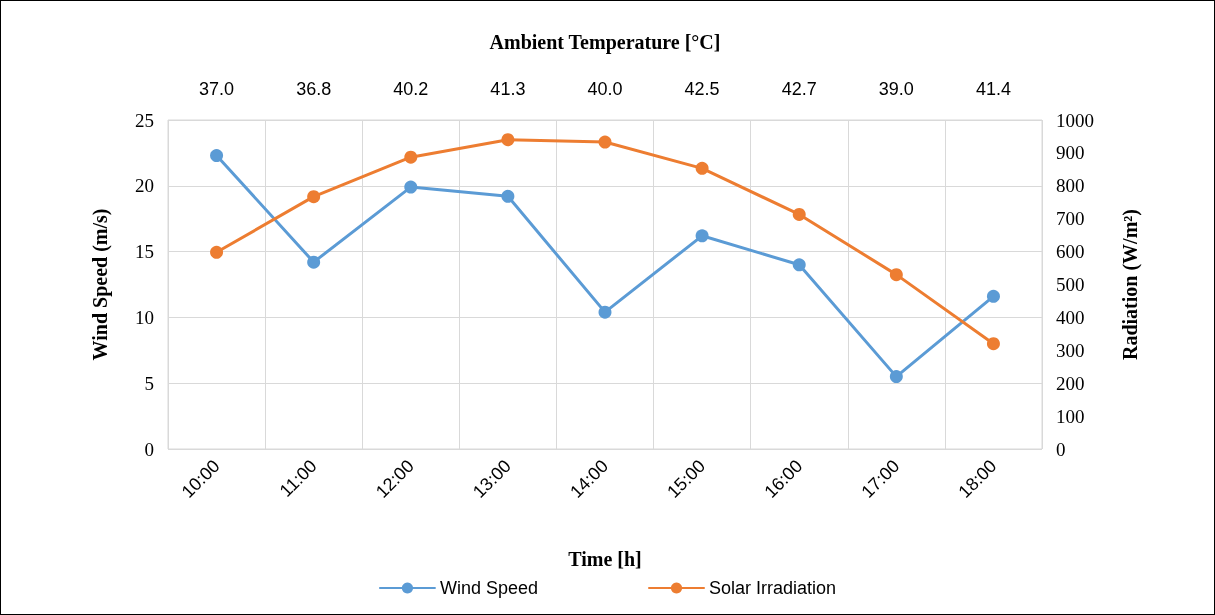  I want to click on text: 40.0, so click(605, 89).